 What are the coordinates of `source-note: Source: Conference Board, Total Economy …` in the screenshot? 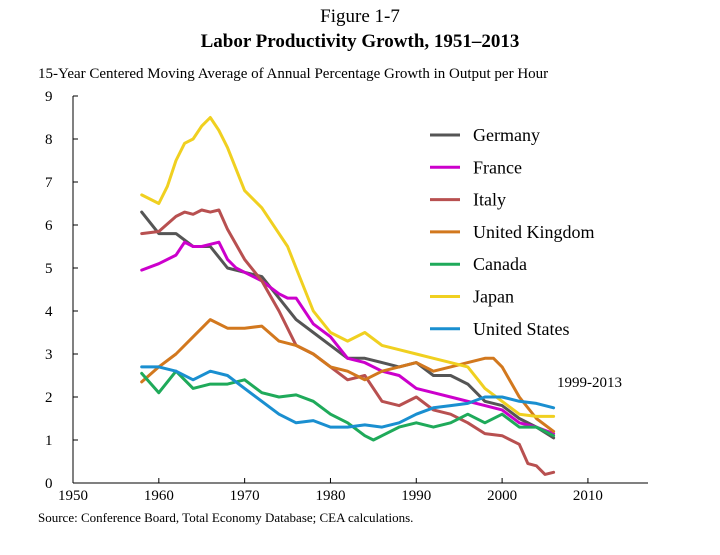 It's located at (226, 517).